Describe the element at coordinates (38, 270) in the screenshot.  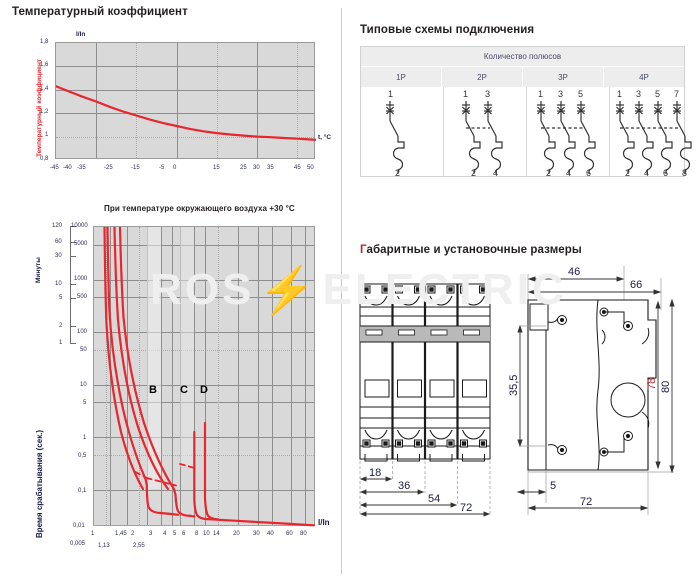
I see `time-current-minutes-label: Минуты` at that location.